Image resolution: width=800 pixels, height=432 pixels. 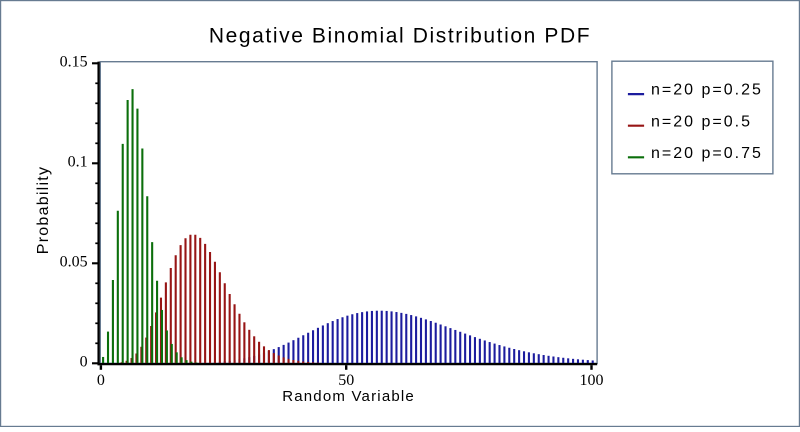 What do you see at coordinates (78, 161) in the screenshot?
I see `svg-text: 0.1` at bounding box center [78, 161].